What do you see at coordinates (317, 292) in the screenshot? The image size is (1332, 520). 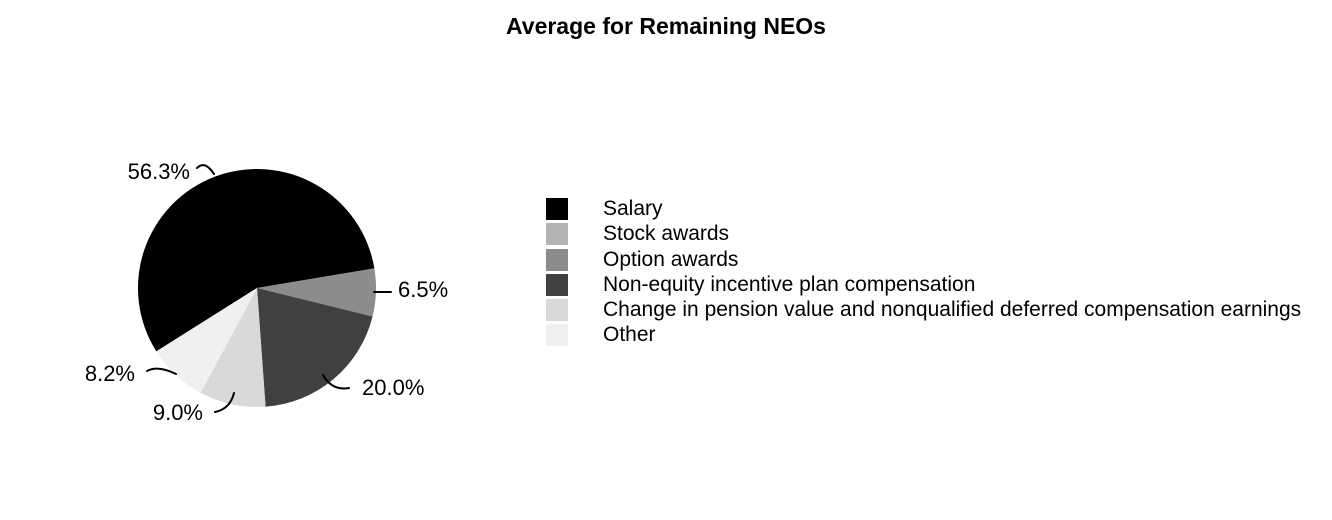 I see `pie-slice-option-awards` at bounding box center [317, 292].